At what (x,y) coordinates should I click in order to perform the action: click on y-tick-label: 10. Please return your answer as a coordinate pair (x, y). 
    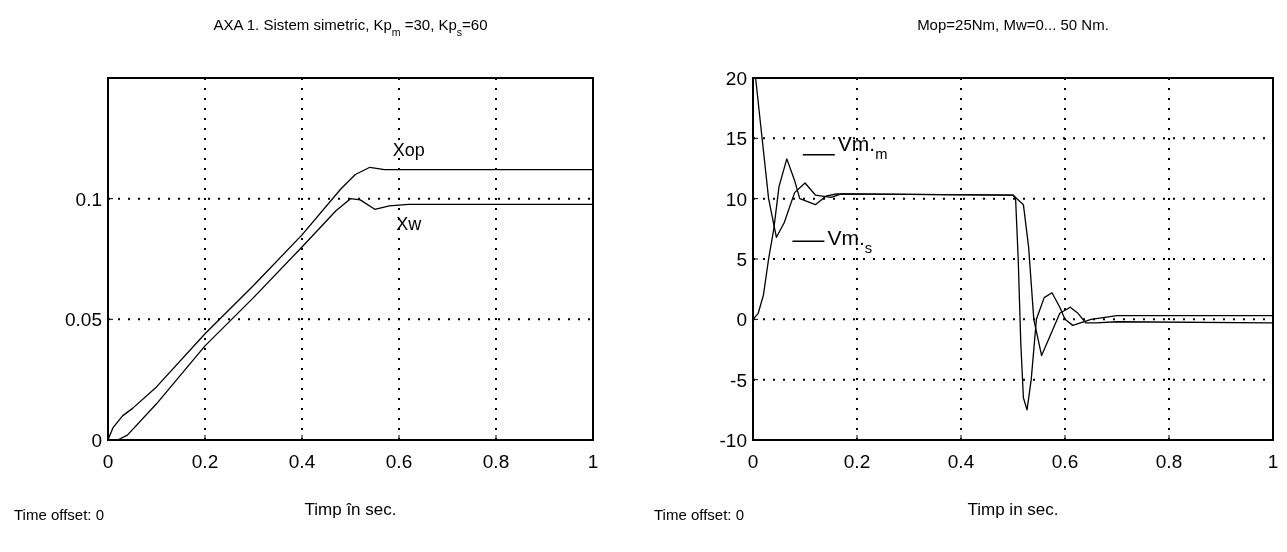
    Looking at the image, I should click on (736, 199).